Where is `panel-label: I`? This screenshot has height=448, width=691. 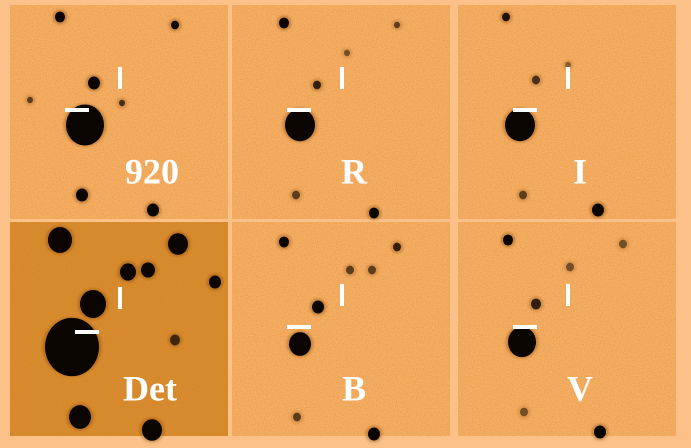
panel-label: I is located at coordinates (580, 171).